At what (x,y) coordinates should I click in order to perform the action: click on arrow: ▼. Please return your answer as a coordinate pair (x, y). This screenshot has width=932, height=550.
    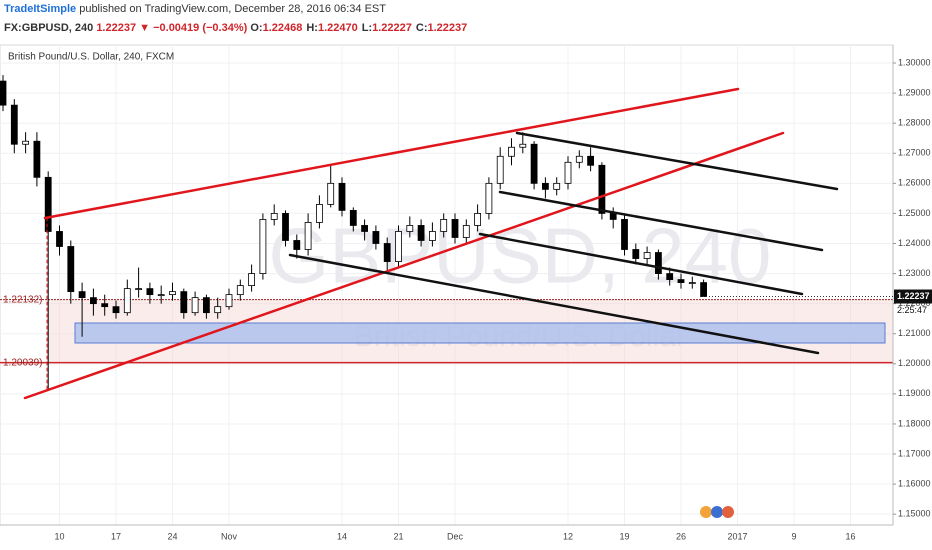
    Looking at the image, I should click on (145, 28).